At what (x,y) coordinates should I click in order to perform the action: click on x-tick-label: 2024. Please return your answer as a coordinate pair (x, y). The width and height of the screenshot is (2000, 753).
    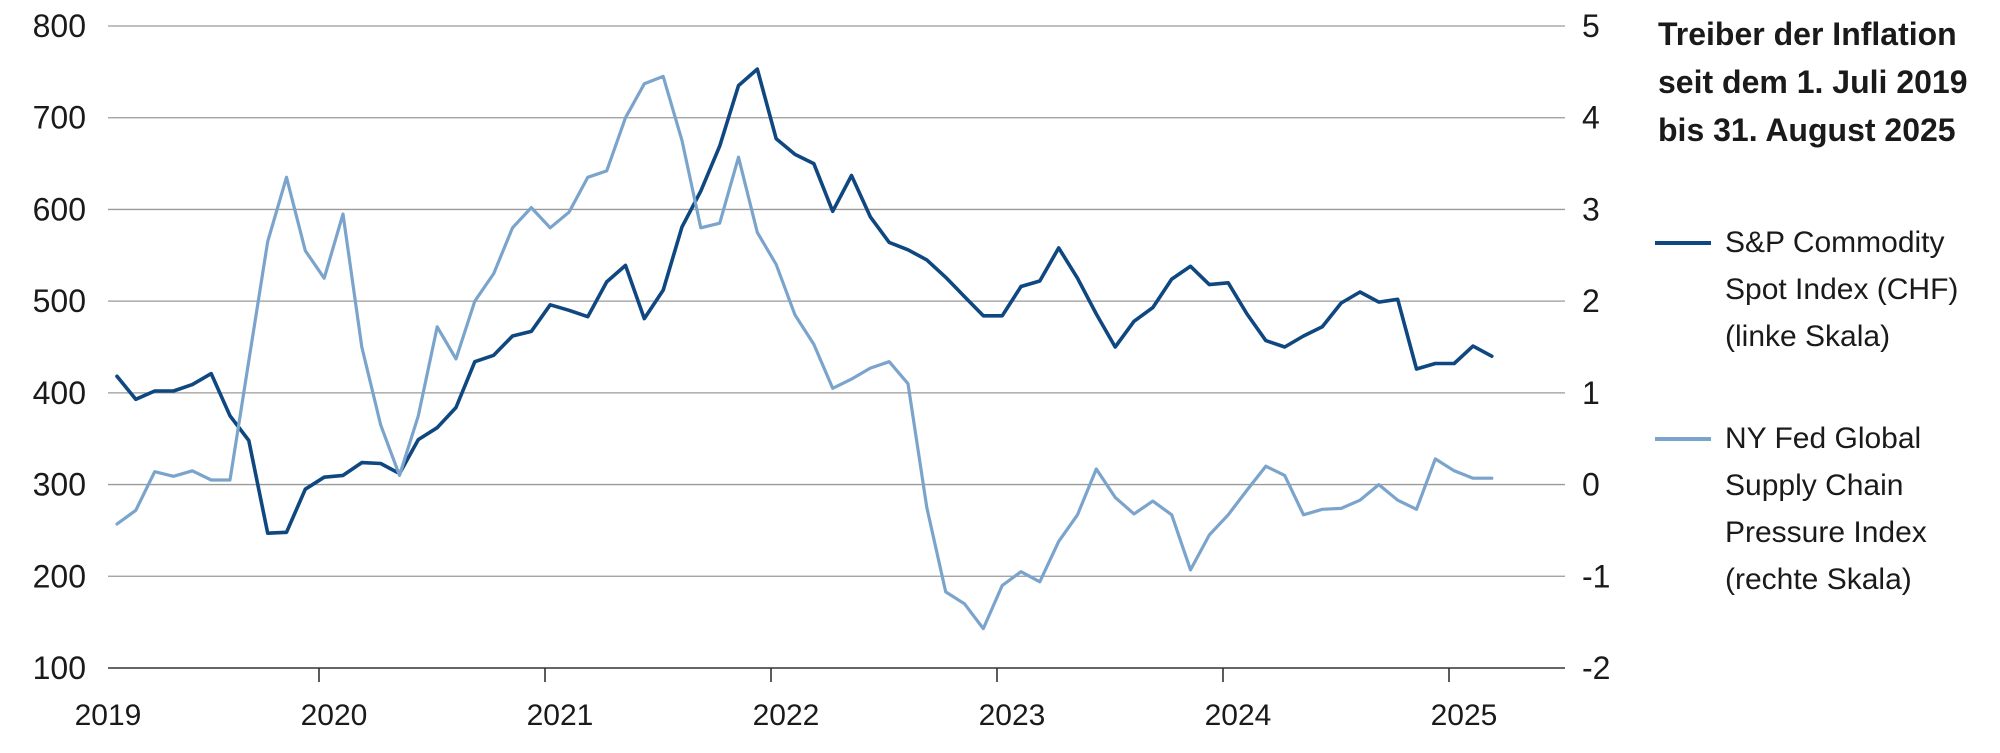
    Looking at the image, I should click on (1238, 715).